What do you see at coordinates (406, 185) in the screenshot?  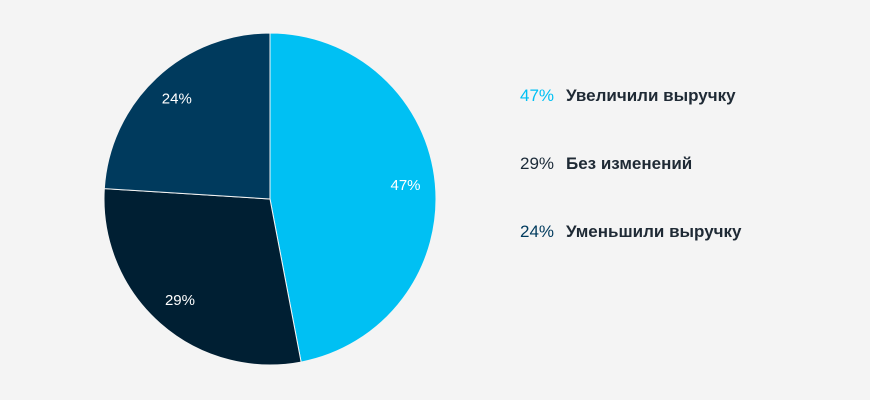 I see `slice-label-increased: 47%` at bounding box center [406, 185].